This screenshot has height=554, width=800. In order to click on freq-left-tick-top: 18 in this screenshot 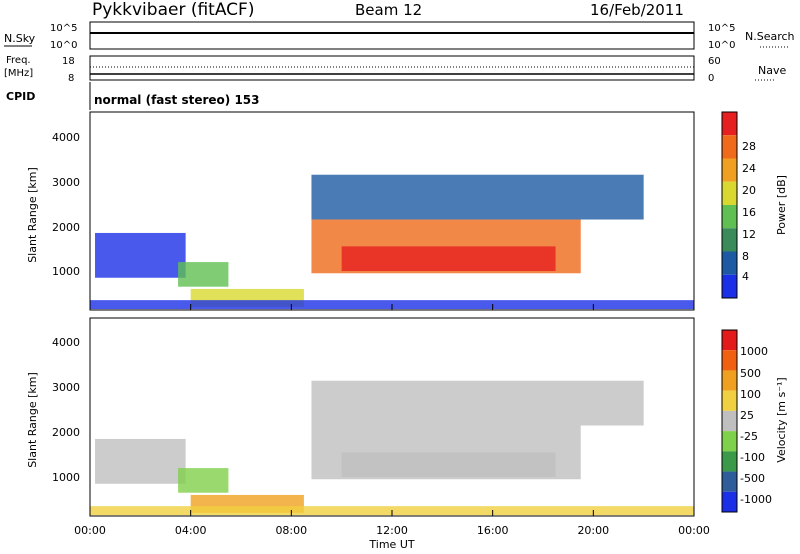, I will do `click(68, 61)`.